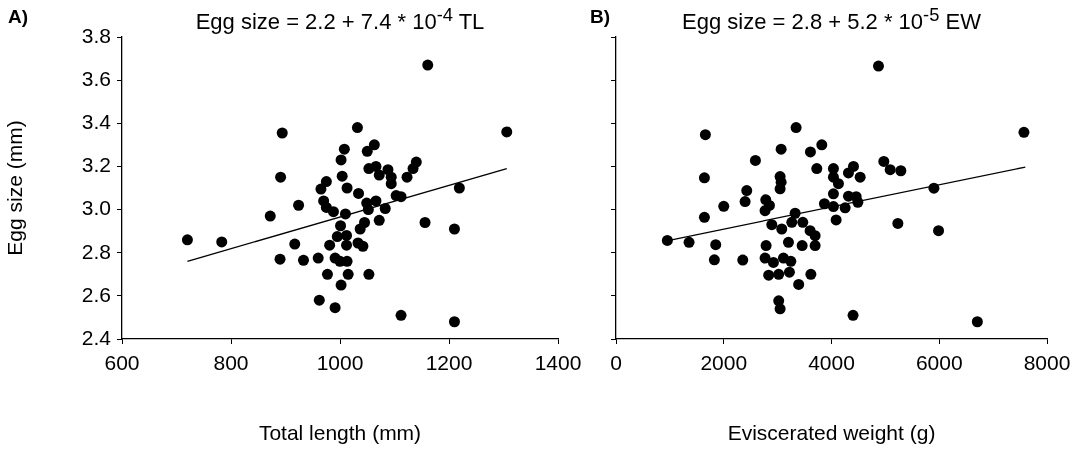  I want to click on x-tick-label: 2000, so click(724, 363).